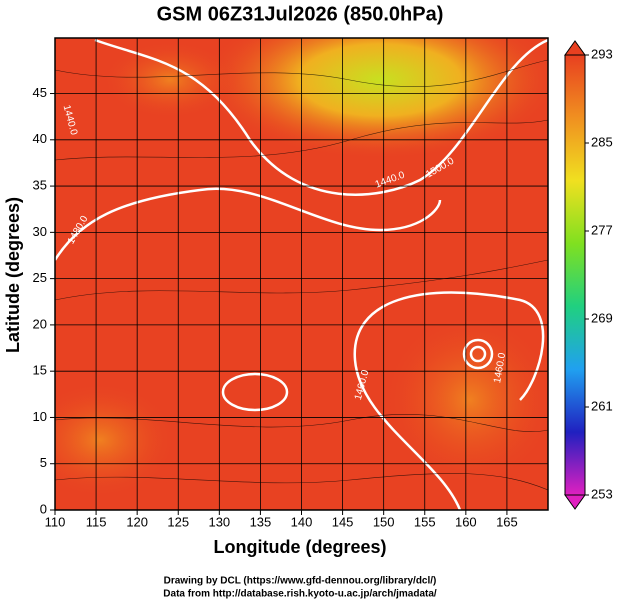 The height and width of the screenshot is (605, 619). I want to click on y-axis-label: Latitude (degrees), so click(13, 275).